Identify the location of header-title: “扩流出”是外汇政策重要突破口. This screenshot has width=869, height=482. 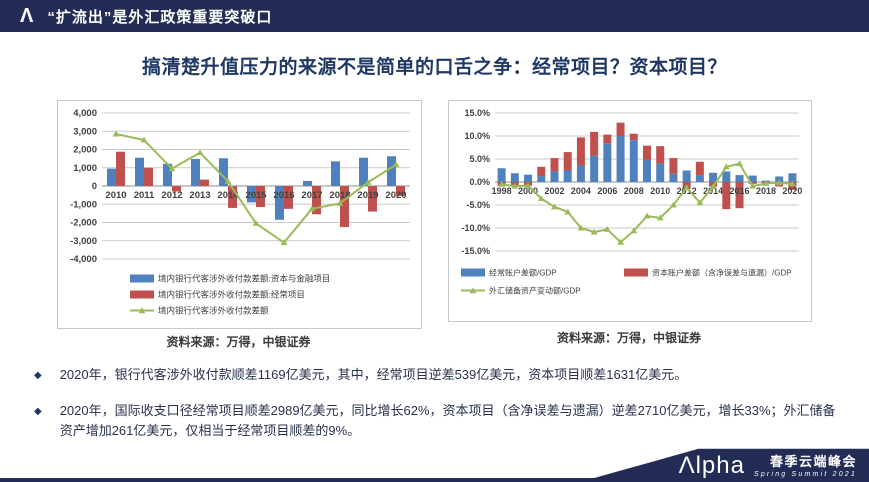
(160, 17).